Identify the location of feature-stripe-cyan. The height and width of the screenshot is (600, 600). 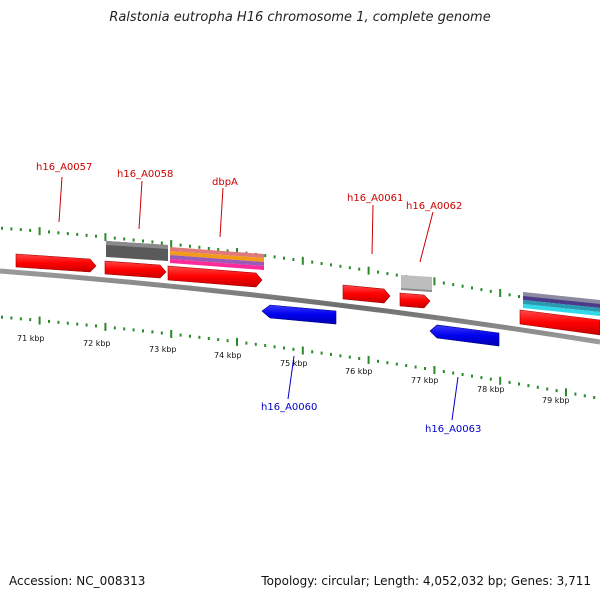
(561, 310).